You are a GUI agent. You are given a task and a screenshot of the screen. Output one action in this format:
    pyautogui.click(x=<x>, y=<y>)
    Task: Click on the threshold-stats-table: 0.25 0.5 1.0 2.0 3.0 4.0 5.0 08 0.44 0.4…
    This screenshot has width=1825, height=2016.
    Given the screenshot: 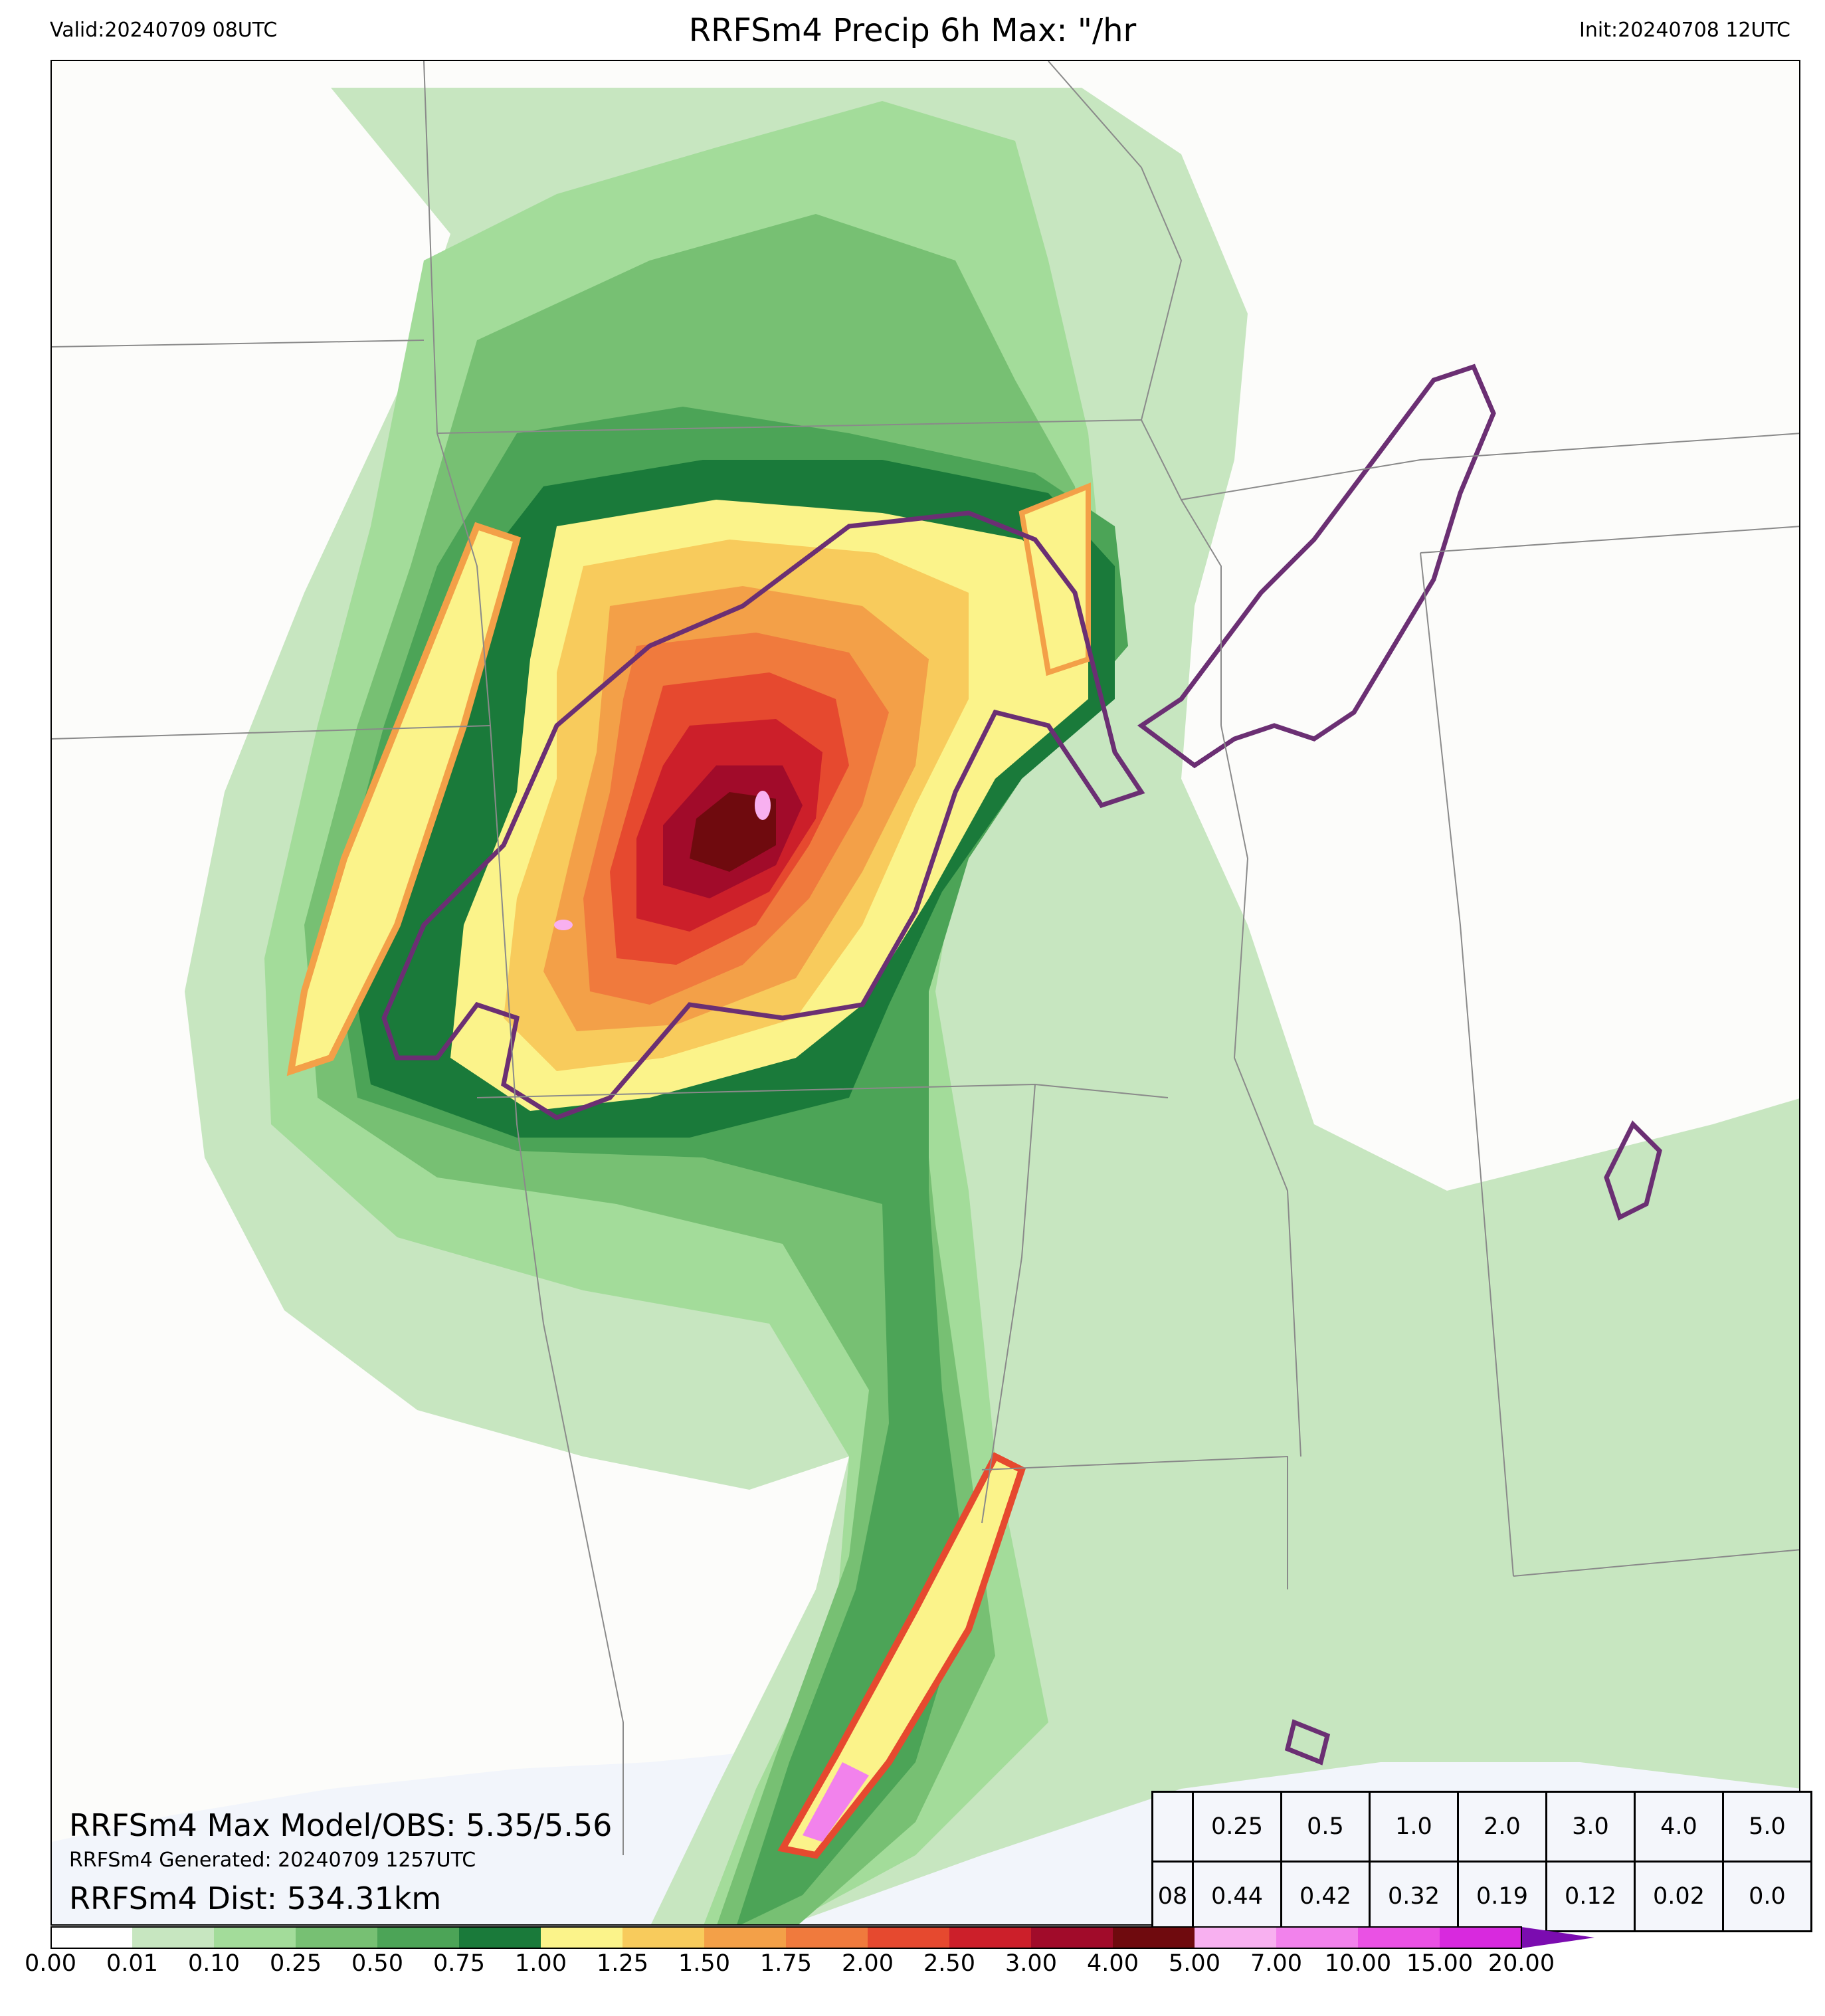 What is the action you would take?
    pyautogui.click(x=1481, y=1861)
    